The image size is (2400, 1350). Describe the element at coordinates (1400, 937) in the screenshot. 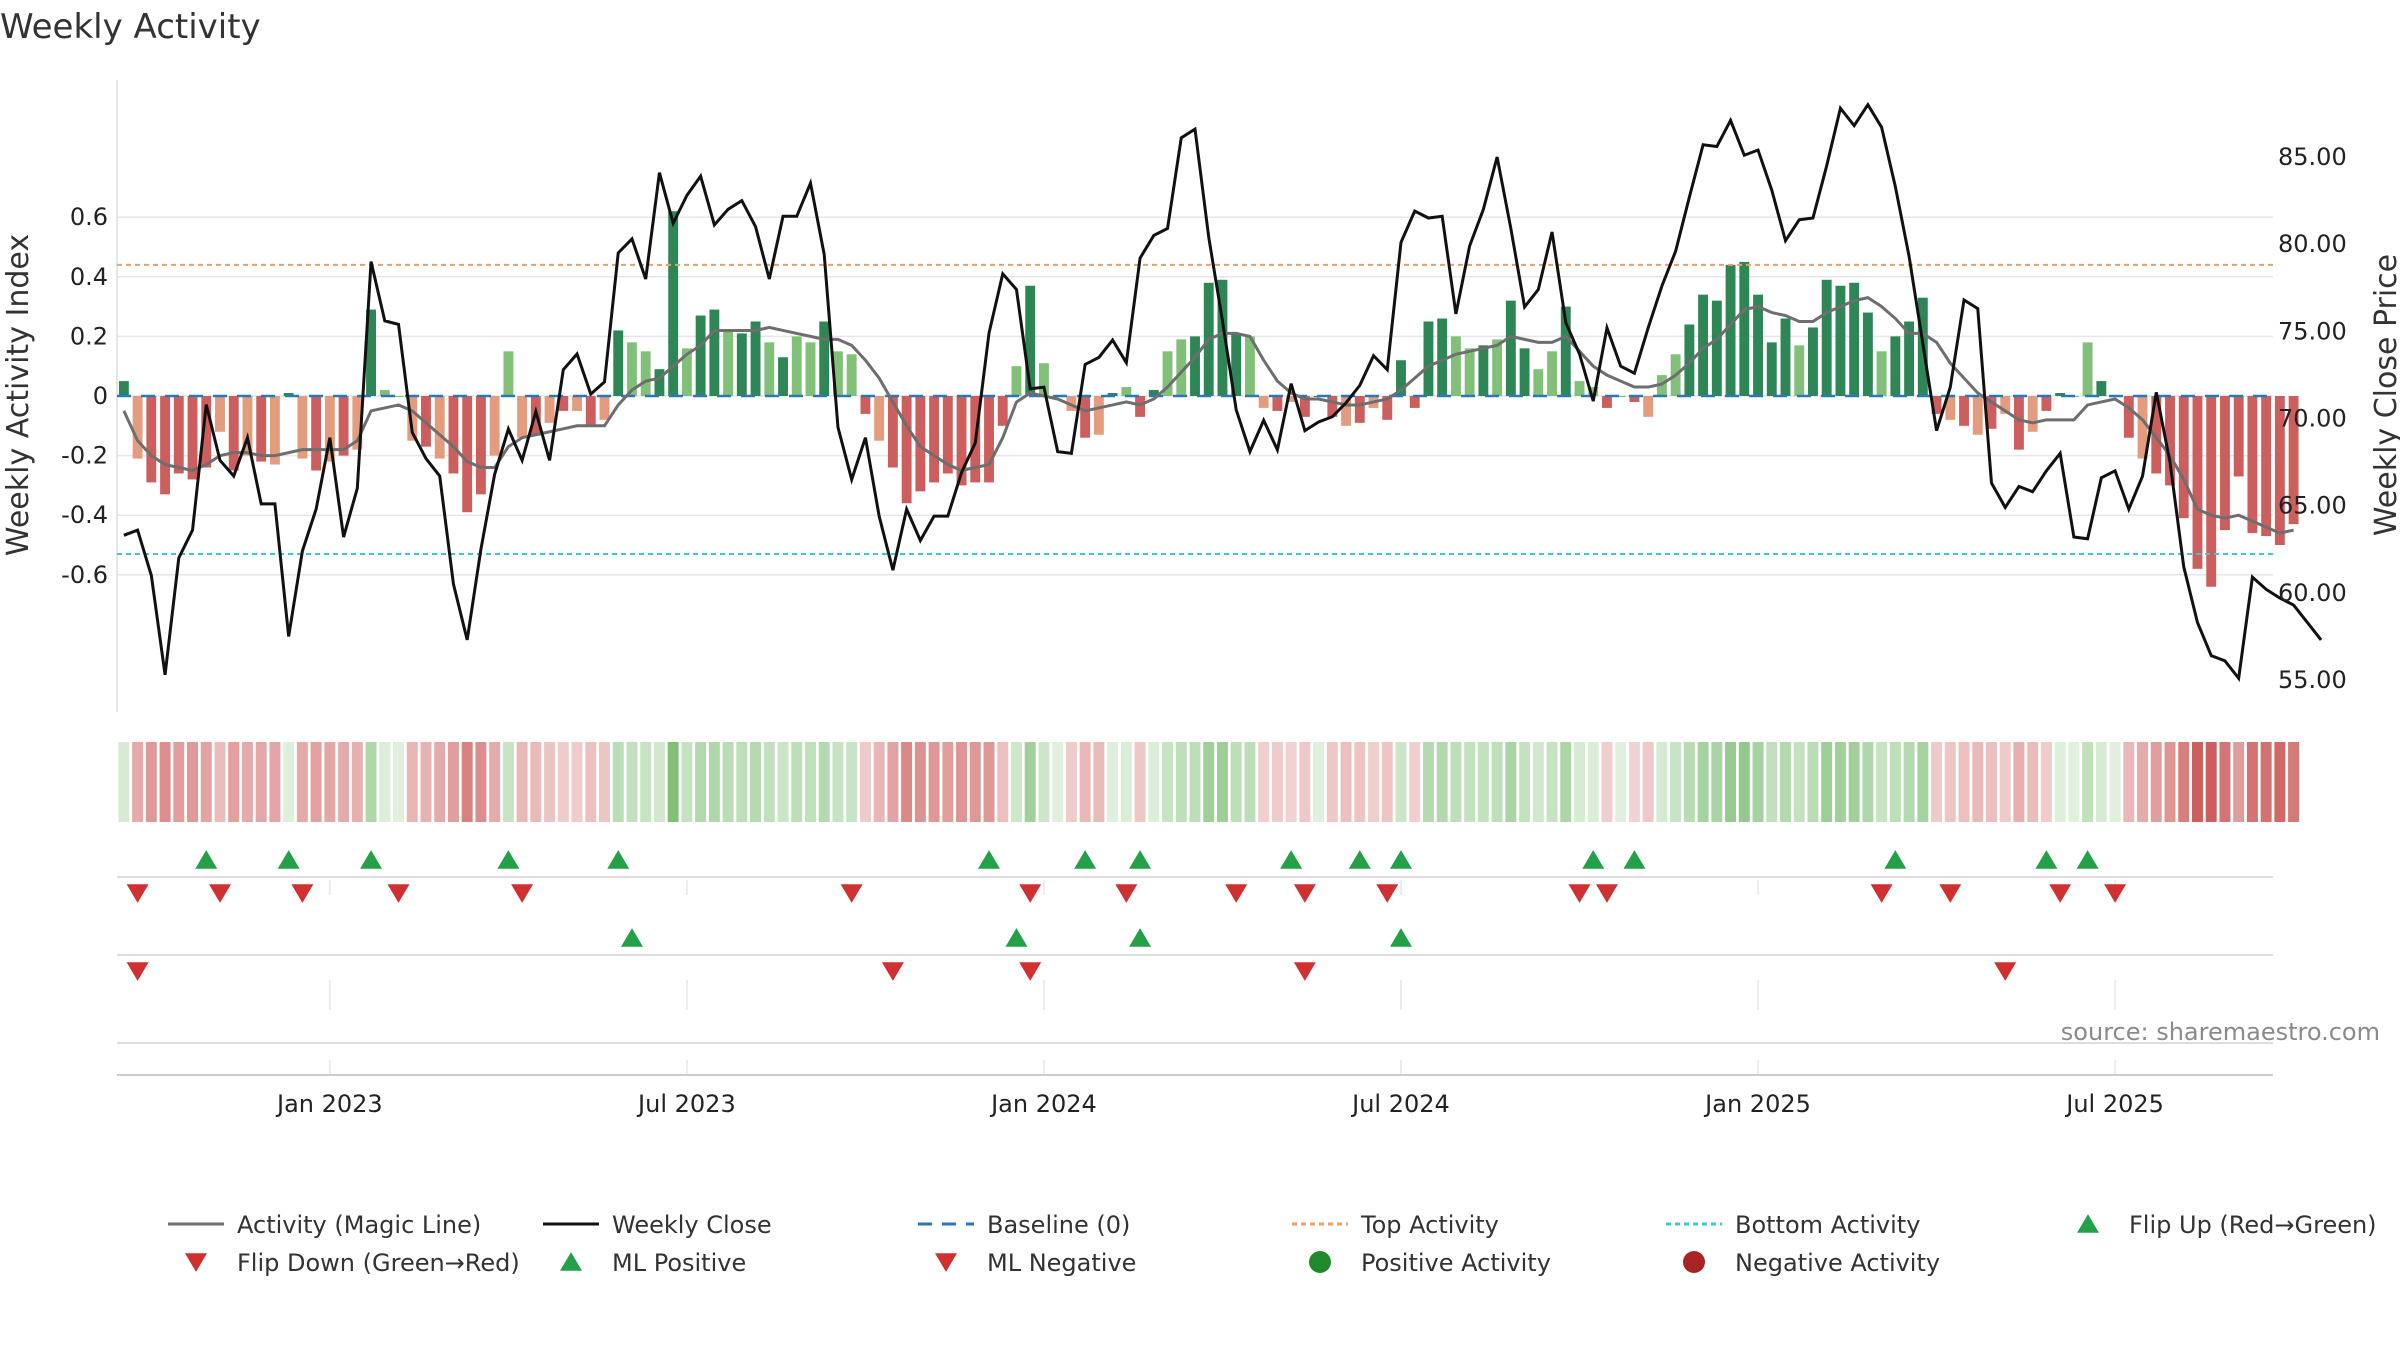

I see `ml-positive-marker` at that location.